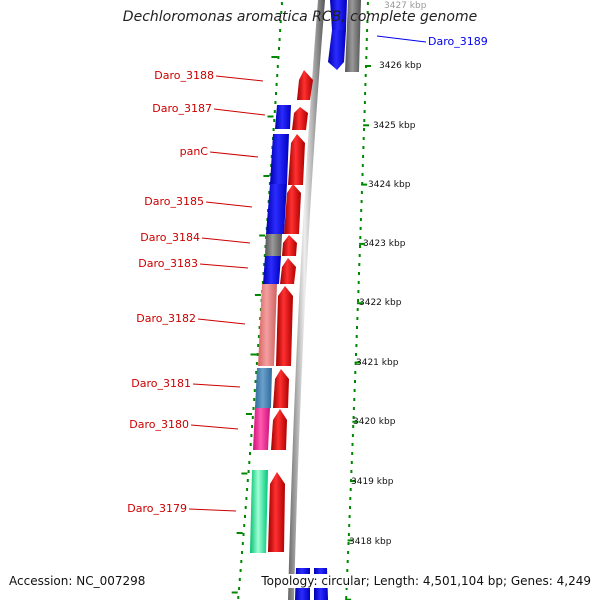 This screenshot has width=600, height=604. What do you see at coordinates (306, 300) in the screenshot?
I see `genome-backbone` at bounding box center [306, 300].